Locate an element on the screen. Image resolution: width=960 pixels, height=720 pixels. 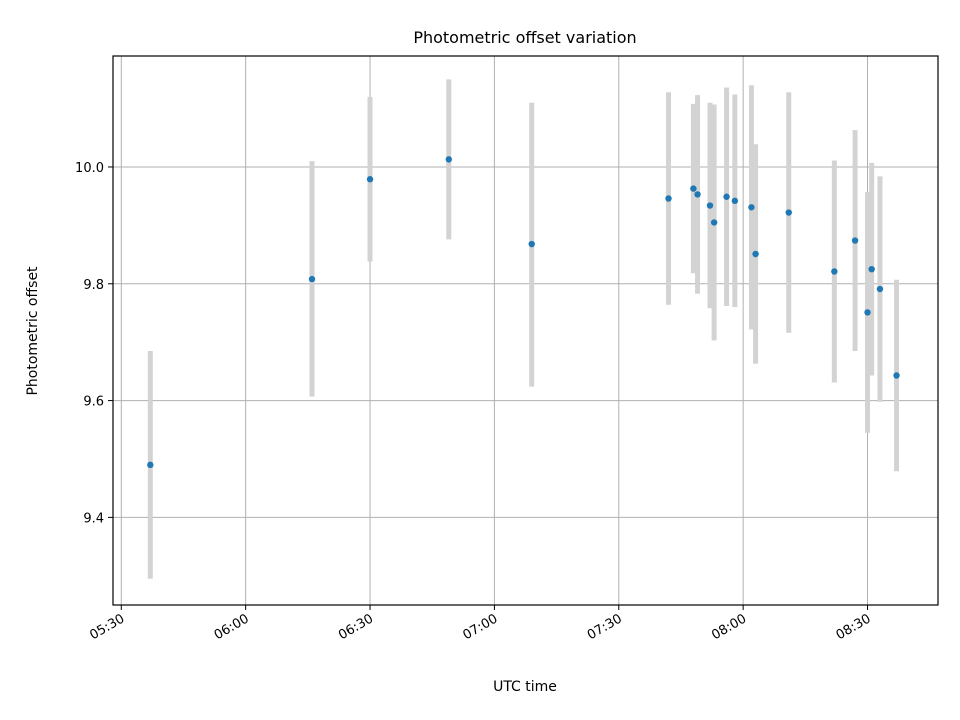
y-tick-label: 9.8 is located at coordinates (93, 285).